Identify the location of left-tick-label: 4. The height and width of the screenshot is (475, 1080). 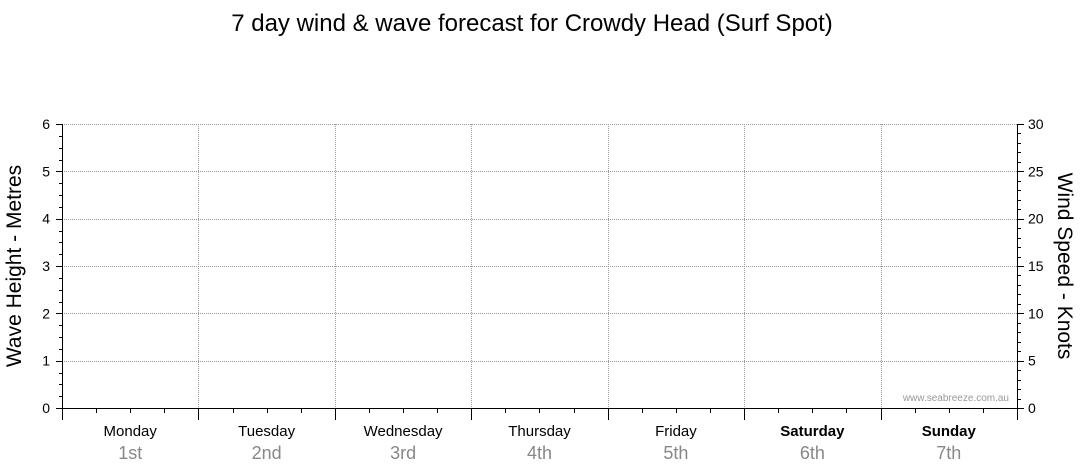
(46, 219).